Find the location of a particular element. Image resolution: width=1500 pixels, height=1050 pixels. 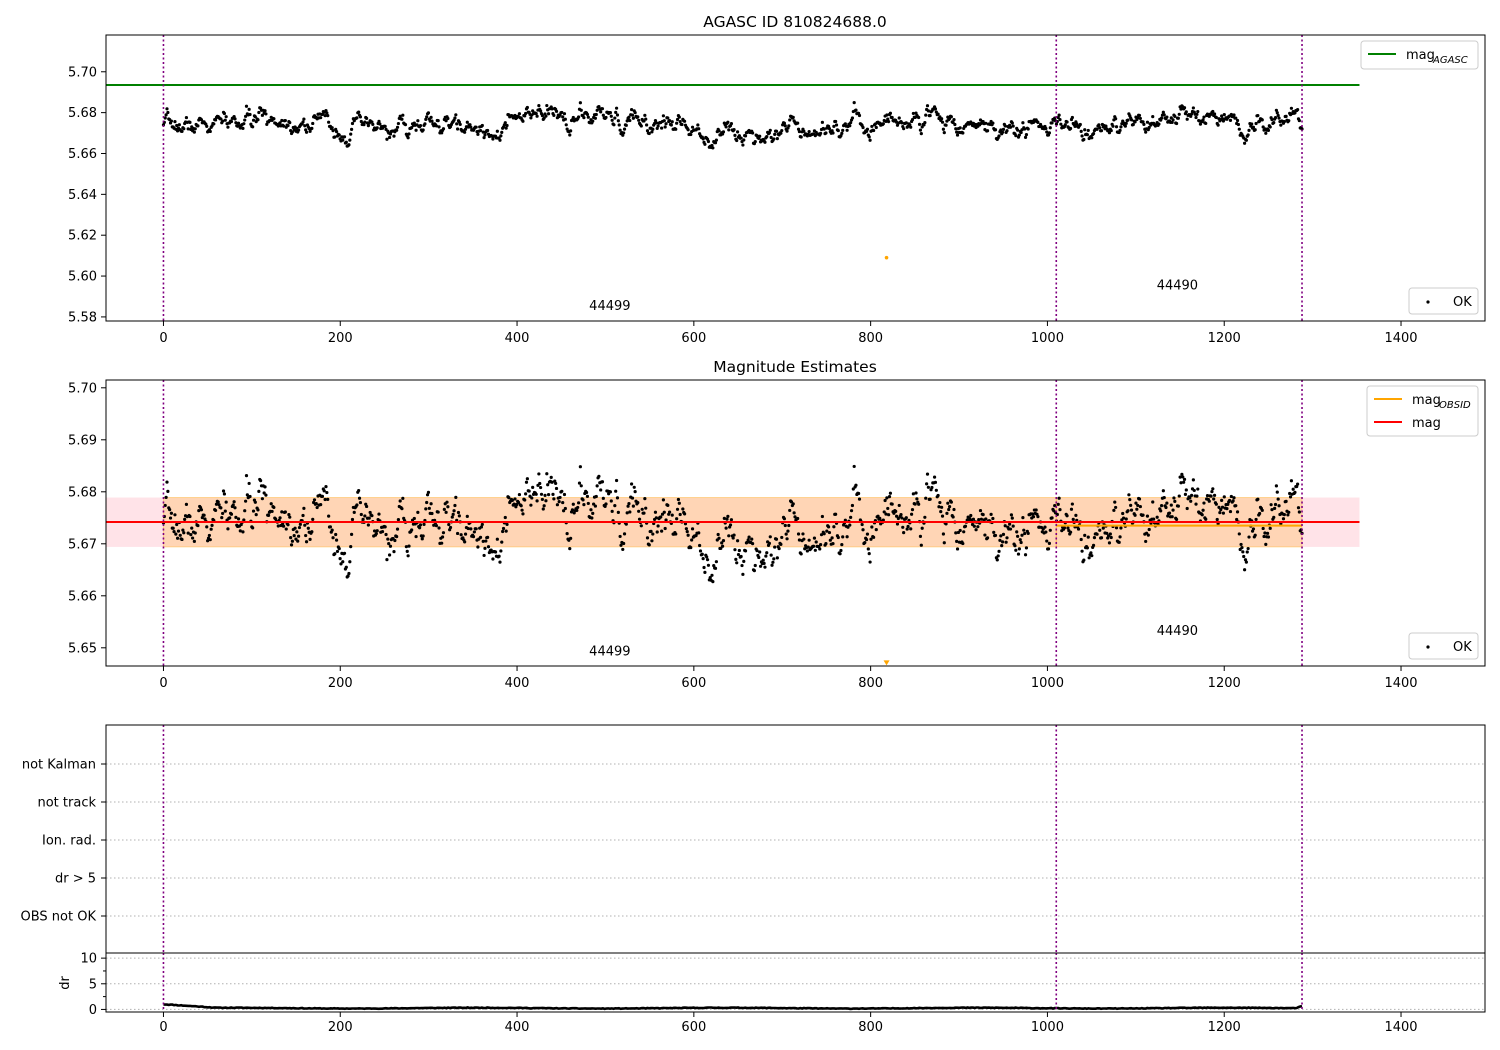

x-tick-label: 0 is located at coordinates (163, 1027).